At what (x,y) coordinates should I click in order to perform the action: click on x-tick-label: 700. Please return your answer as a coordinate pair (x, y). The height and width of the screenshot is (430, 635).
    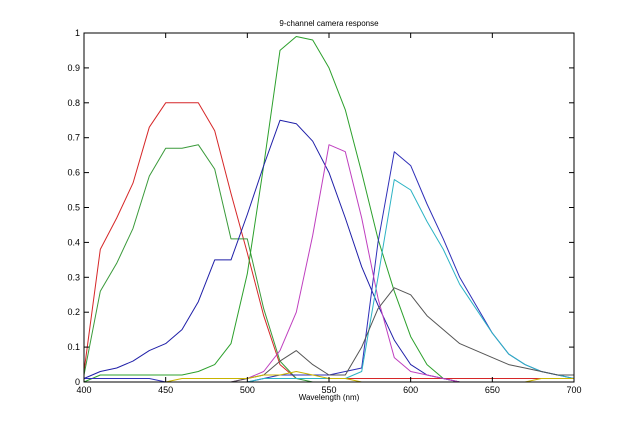
    Looking at the image, I should click on (573, 390).